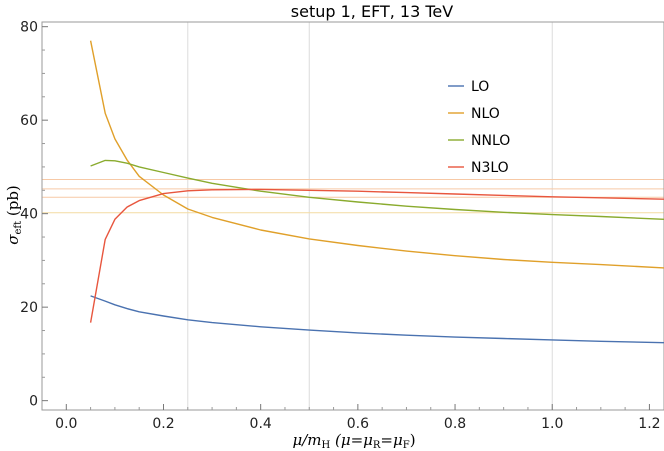 This screenshot has width=664, height=451. Describe the element at coordinates (552, 424) in the screenshot. I see `x-tick-label: 1.0` at that location.